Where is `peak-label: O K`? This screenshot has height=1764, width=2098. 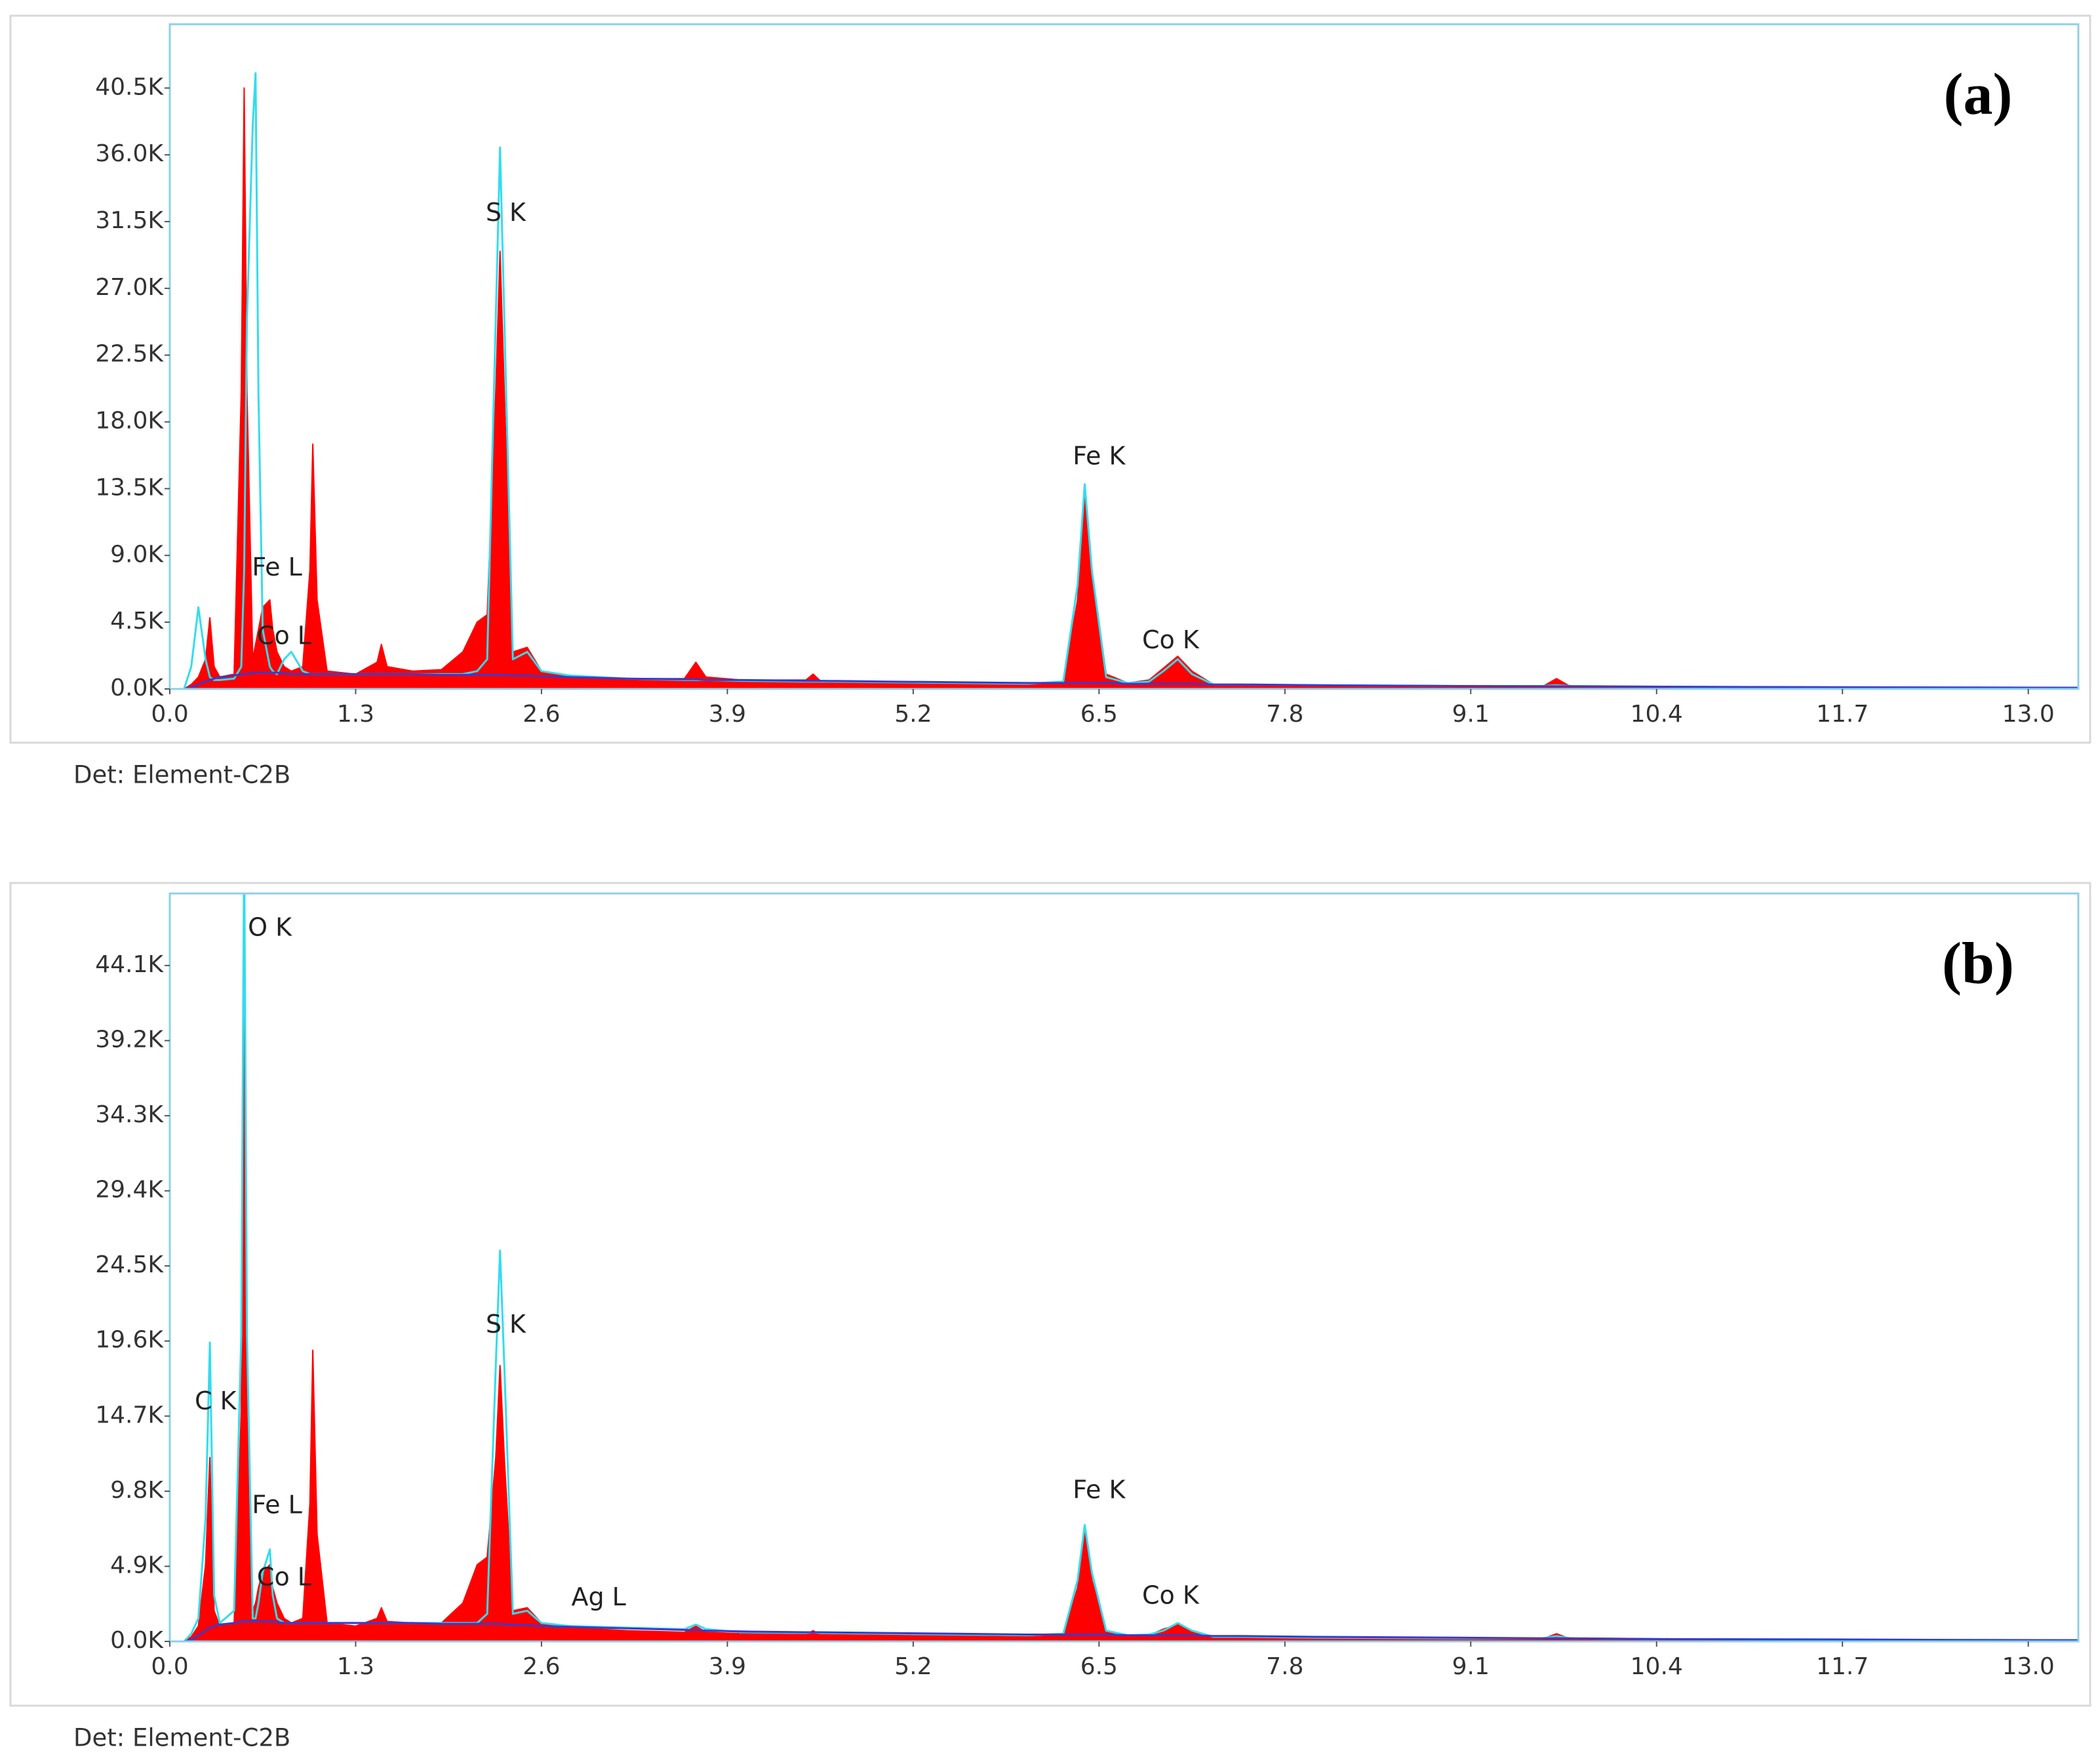 peak-label: O K is located at coordinates (270, 926).